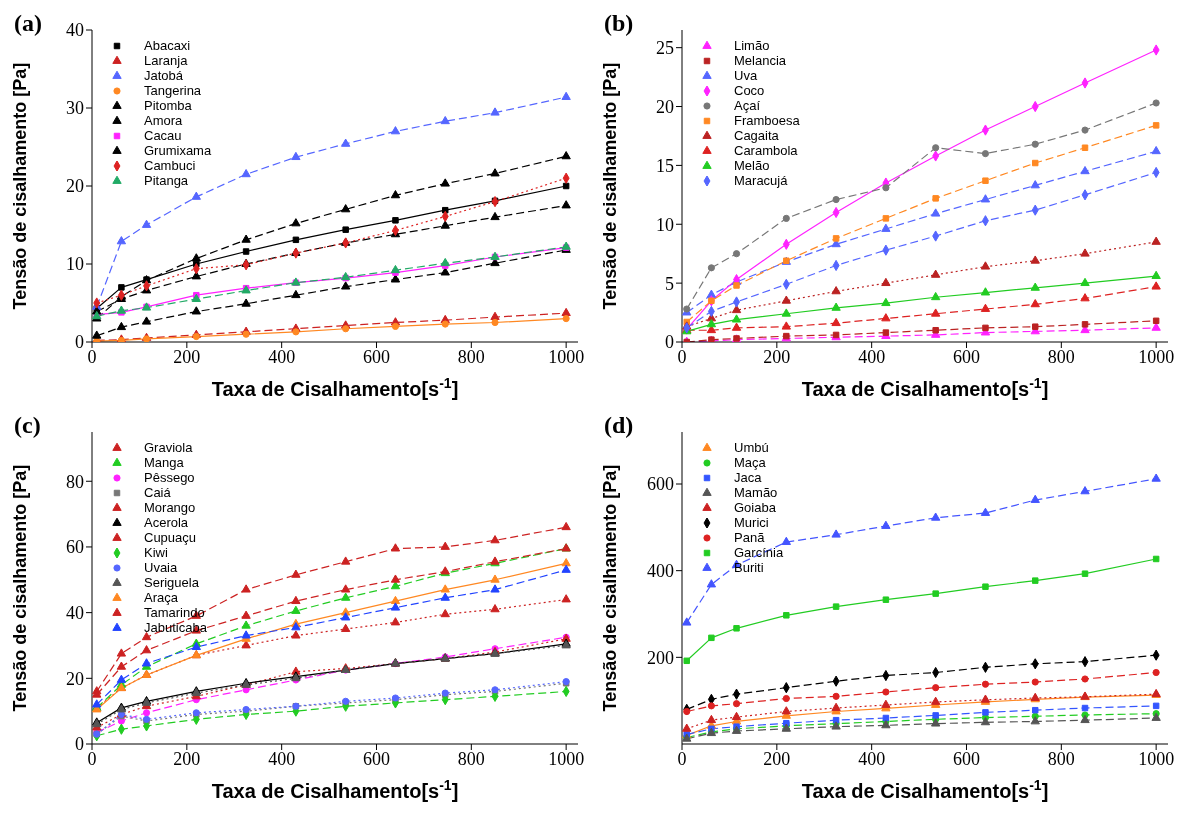  I want to click on legend-label: Framboesa, so click(767, 120).